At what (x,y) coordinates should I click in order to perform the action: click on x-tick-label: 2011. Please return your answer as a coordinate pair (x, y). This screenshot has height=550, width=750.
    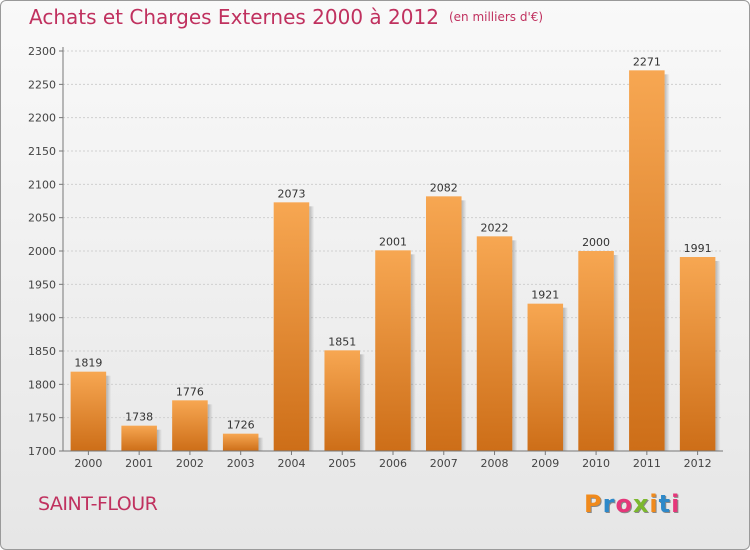
    Looking at the image, I should click on (647, 463).